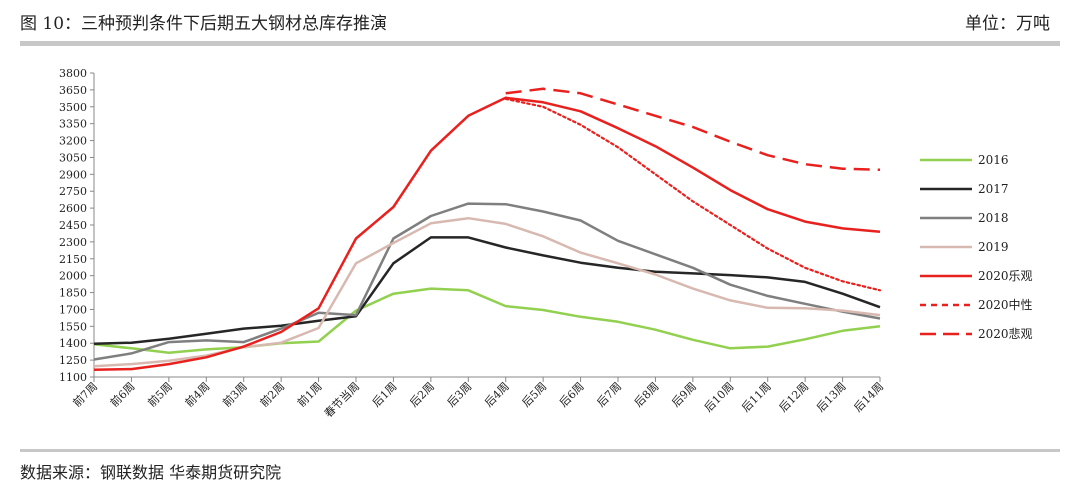 This screenshot has height=496, width=1080. Describe the element at coordinates (73, 293) in the screenshot. I see `y-tick-label: 1850` at that location.